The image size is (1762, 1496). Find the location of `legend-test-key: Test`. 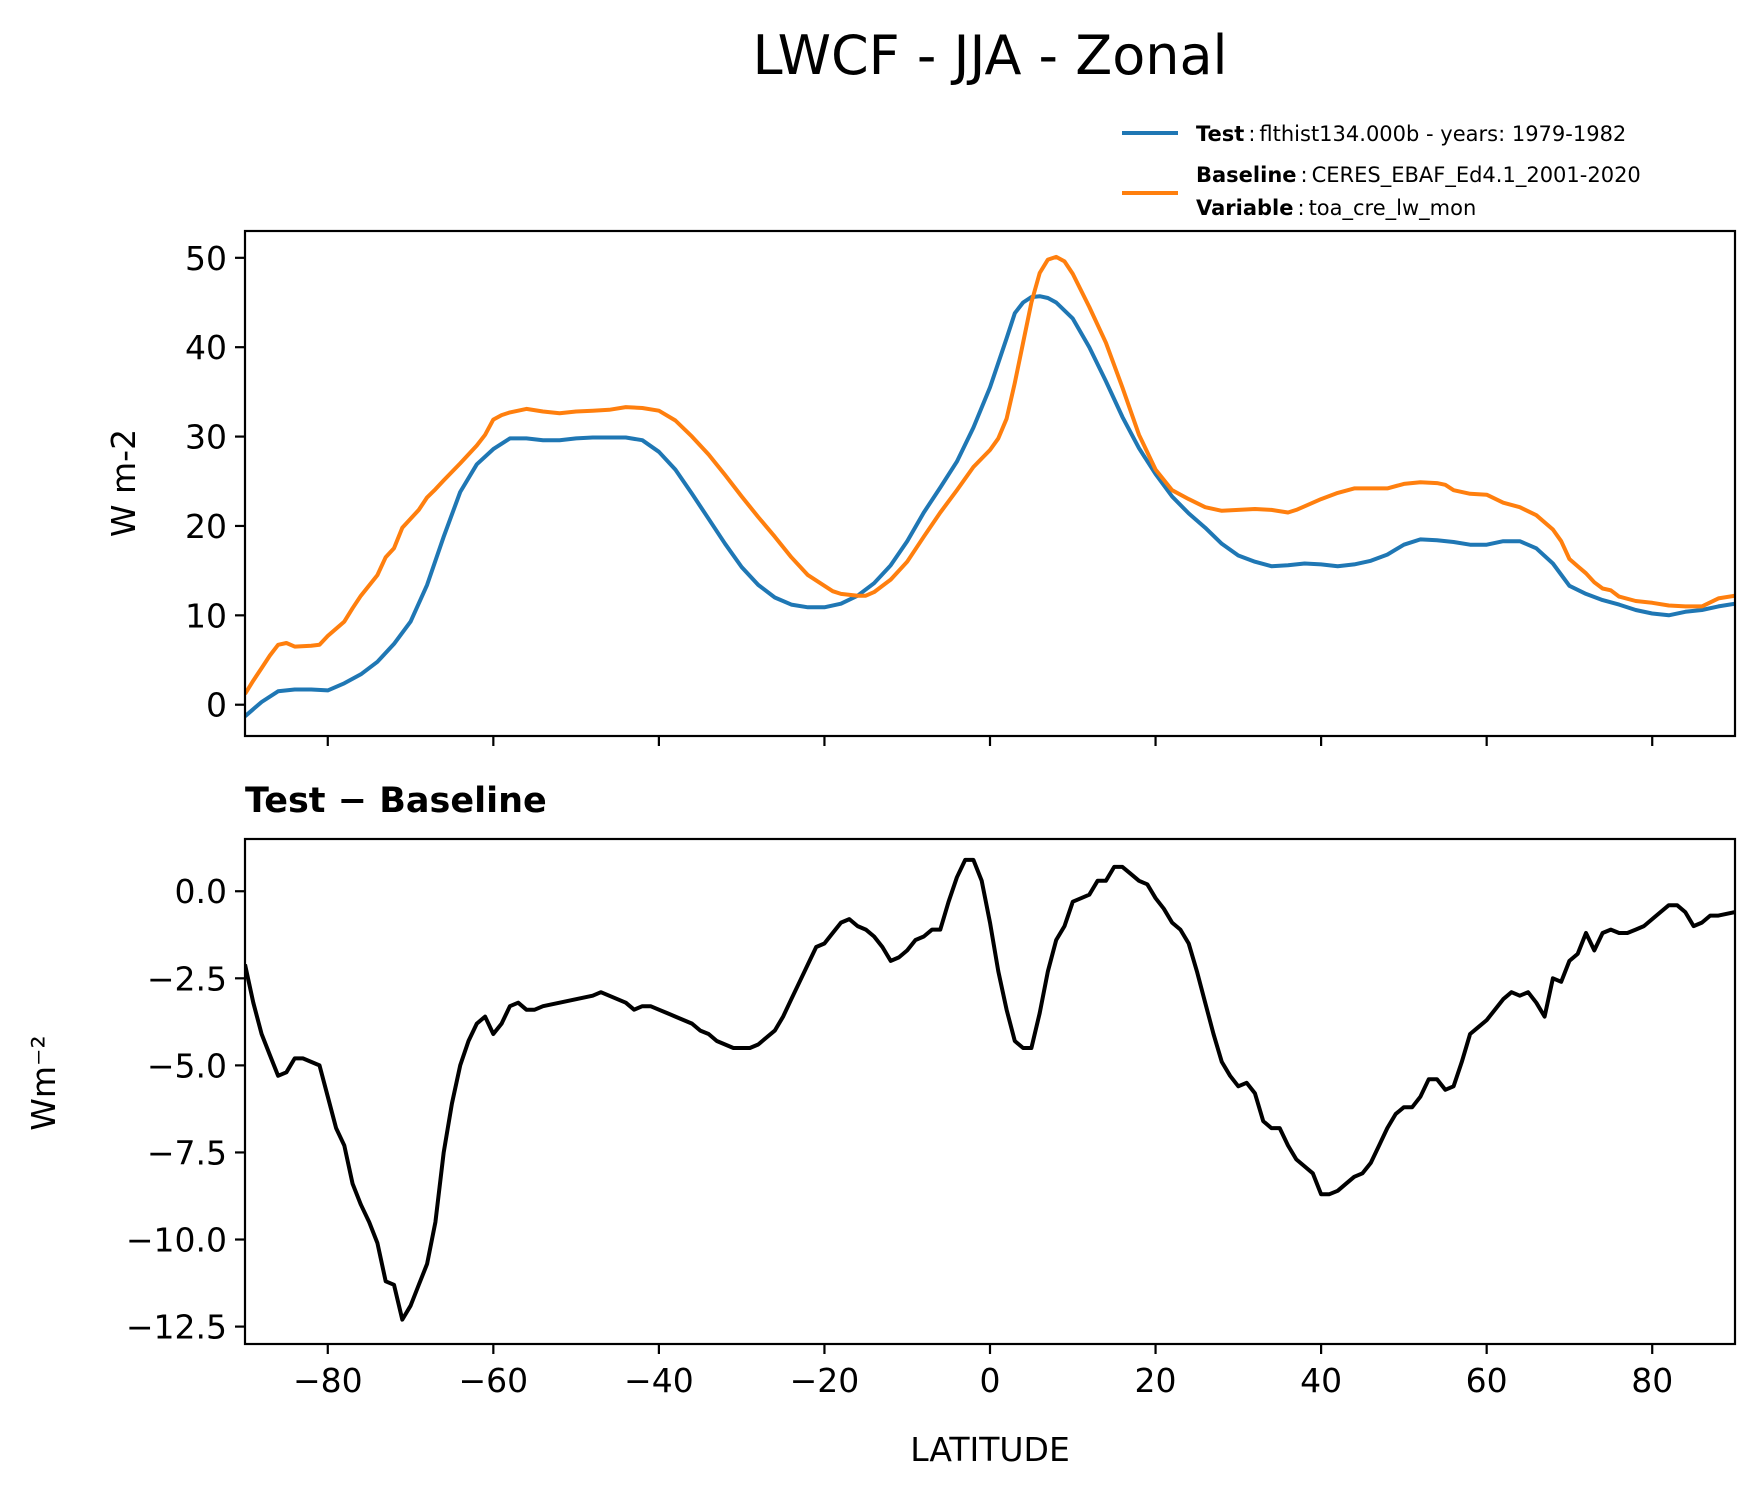

legend-test-key: Test is located at coordinates (1220, 134).